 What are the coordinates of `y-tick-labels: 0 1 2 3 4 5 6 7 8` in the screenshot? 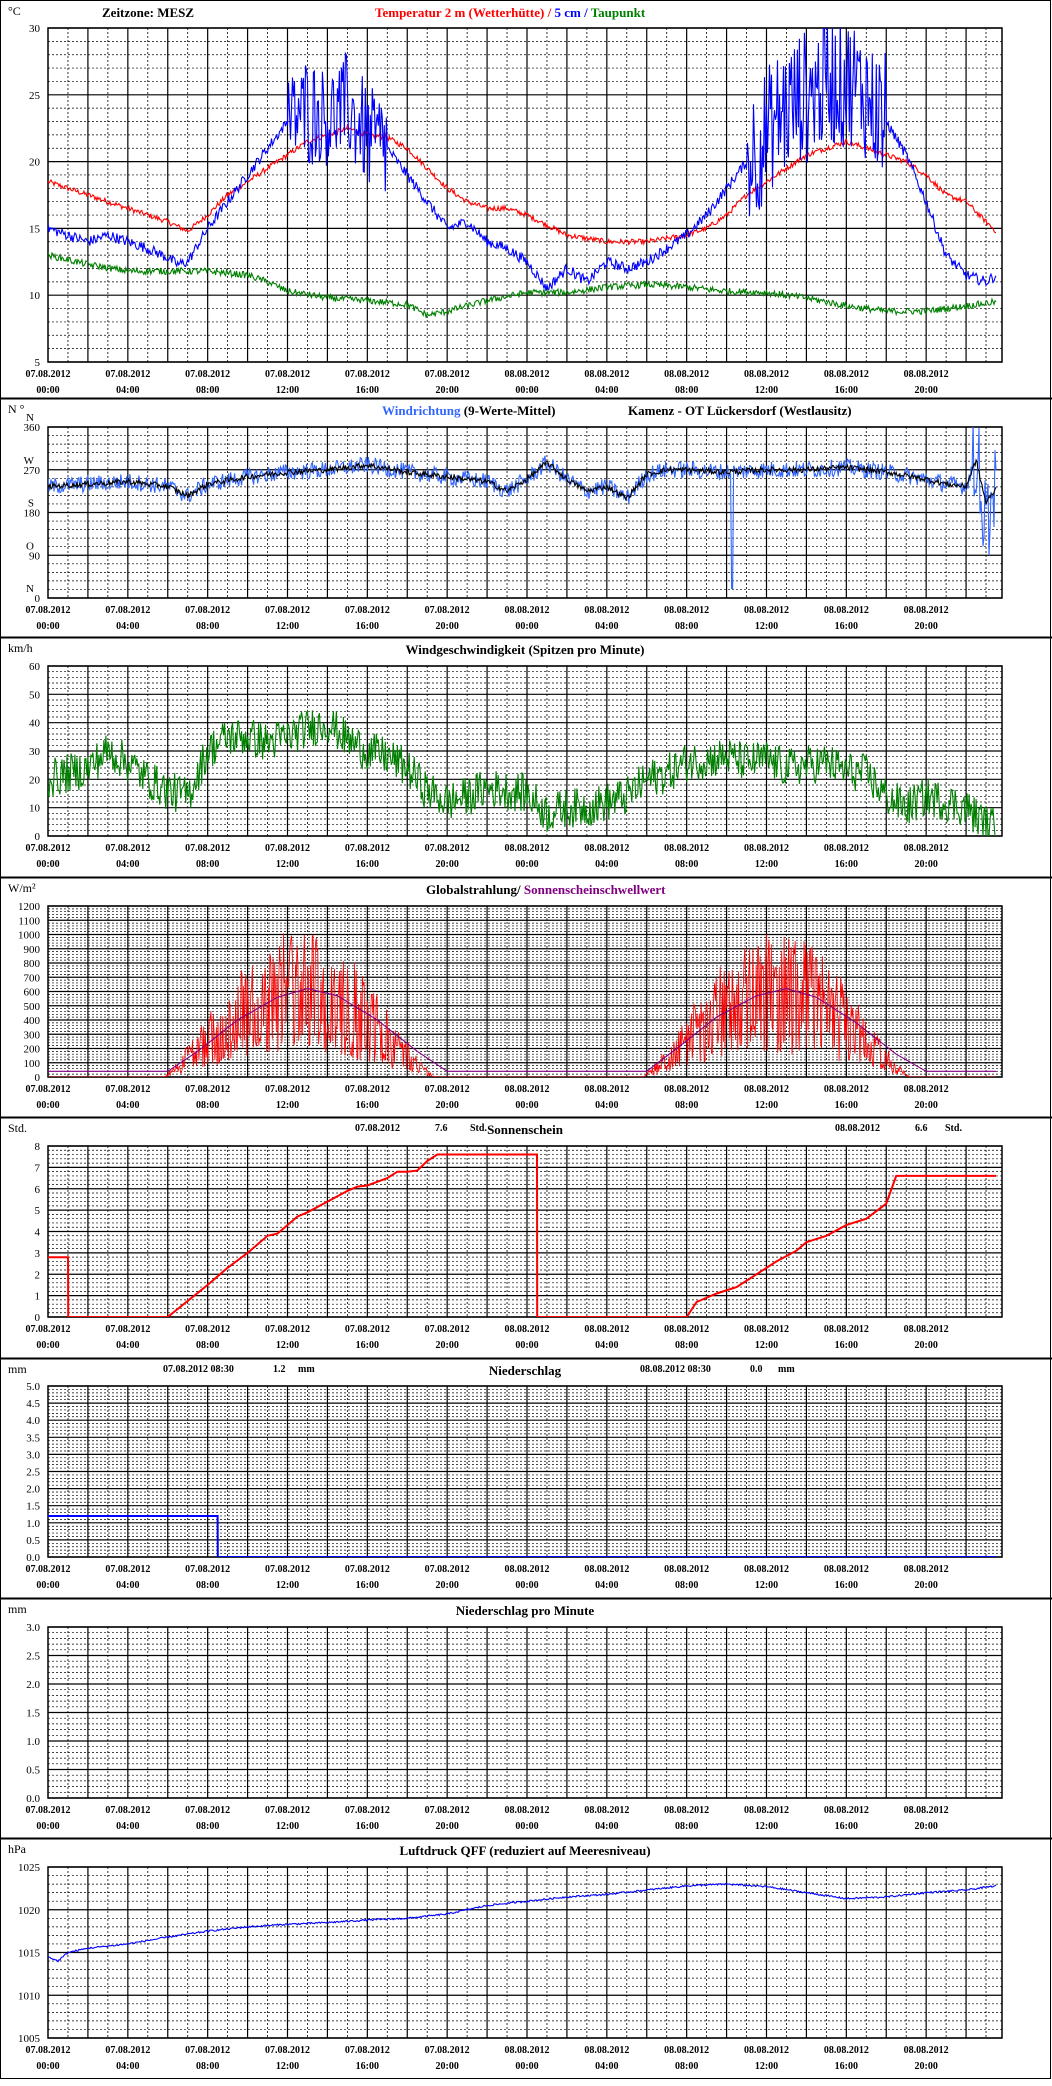 It's located at (38, 1232).